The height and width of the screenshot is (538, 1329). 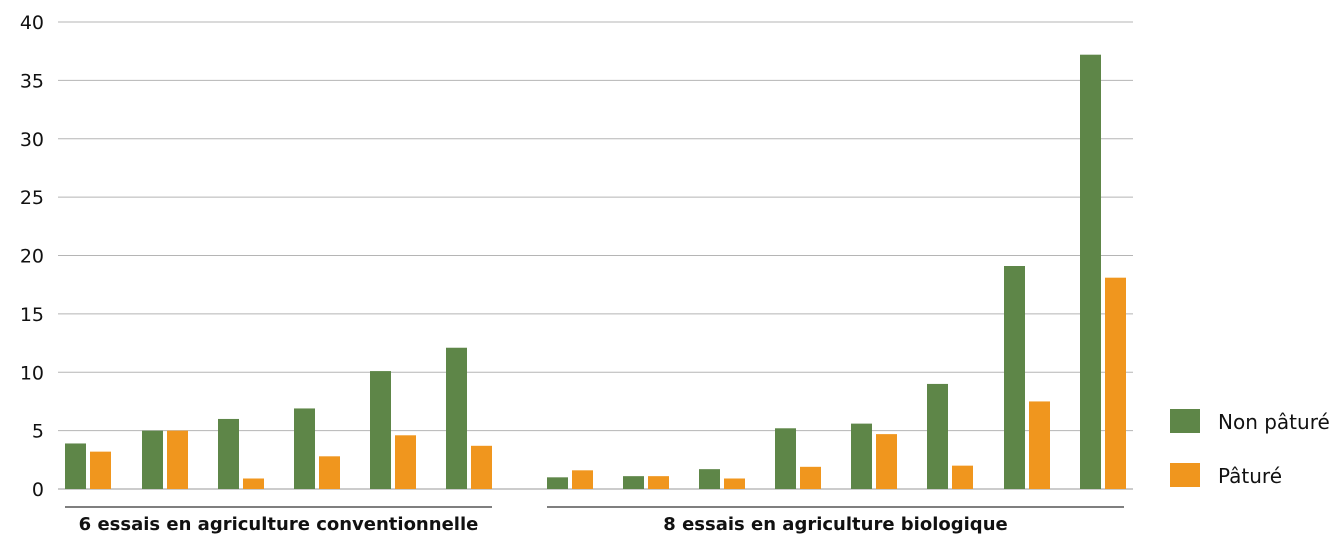 I want to click on y-axis: 0 5 10 15 20 25 30 35 40, so click(x=32, y=256).